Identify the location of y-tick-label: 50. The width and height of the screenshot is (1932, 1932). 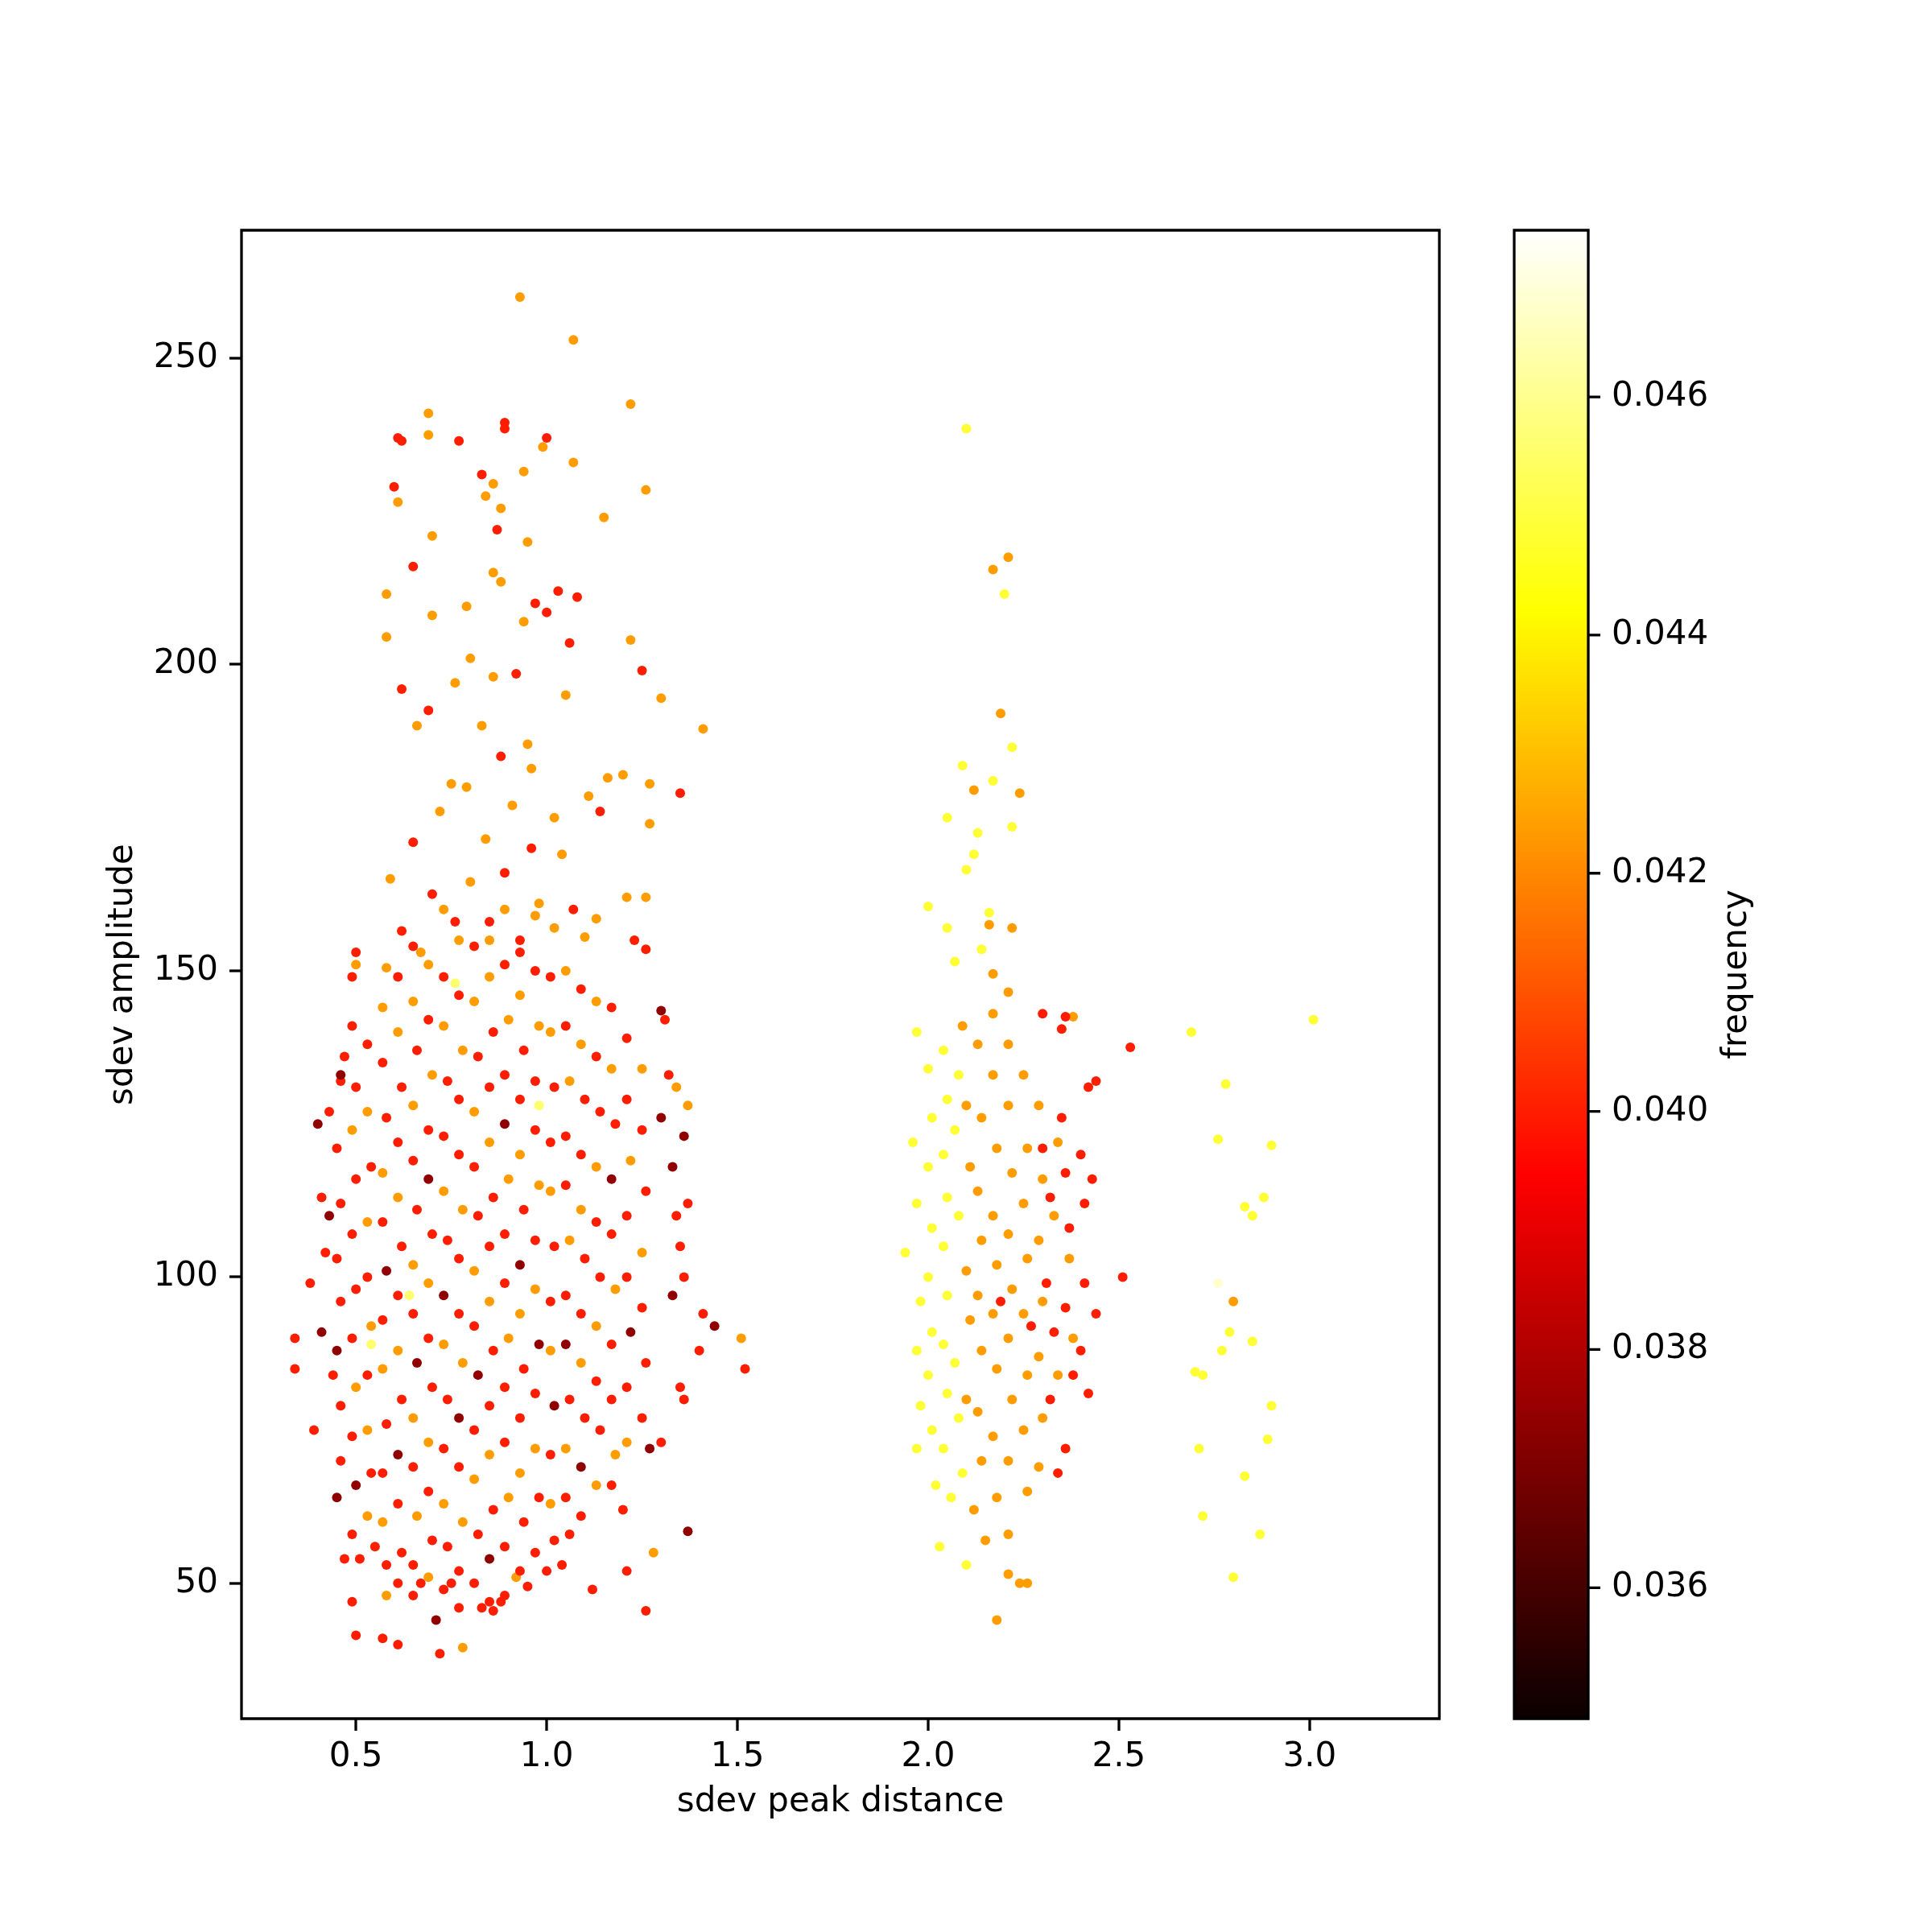
(196, 1580).